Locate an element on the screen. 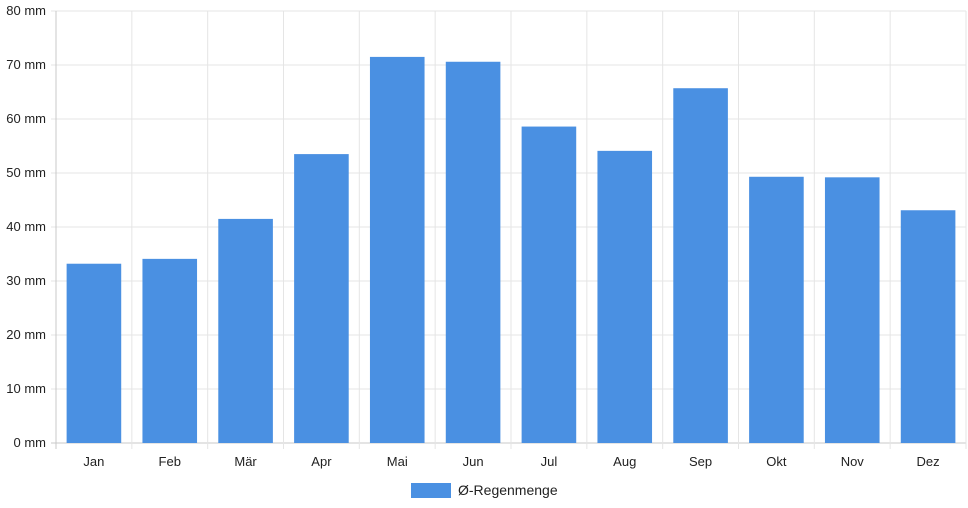 The height and width of the screenshot is (508, 968). y-tick-label: 50 mm is located at coordinates (26, 172).